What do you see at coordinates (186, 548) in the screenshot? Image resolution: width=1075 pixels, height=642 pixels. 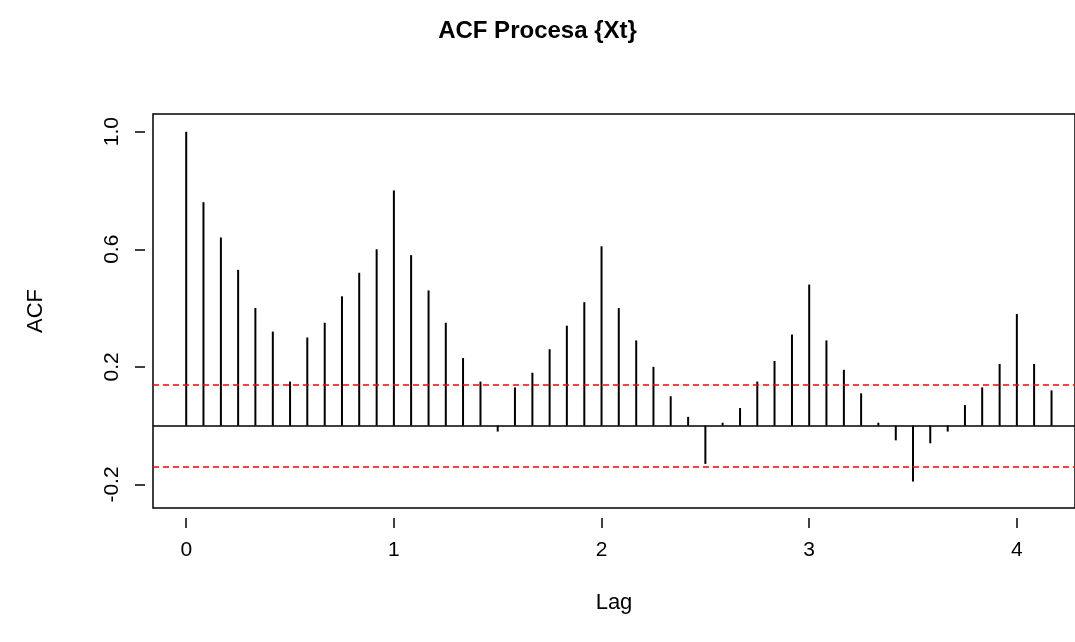 I see `x-tick-label: 0` at bounding box center [186, 548].